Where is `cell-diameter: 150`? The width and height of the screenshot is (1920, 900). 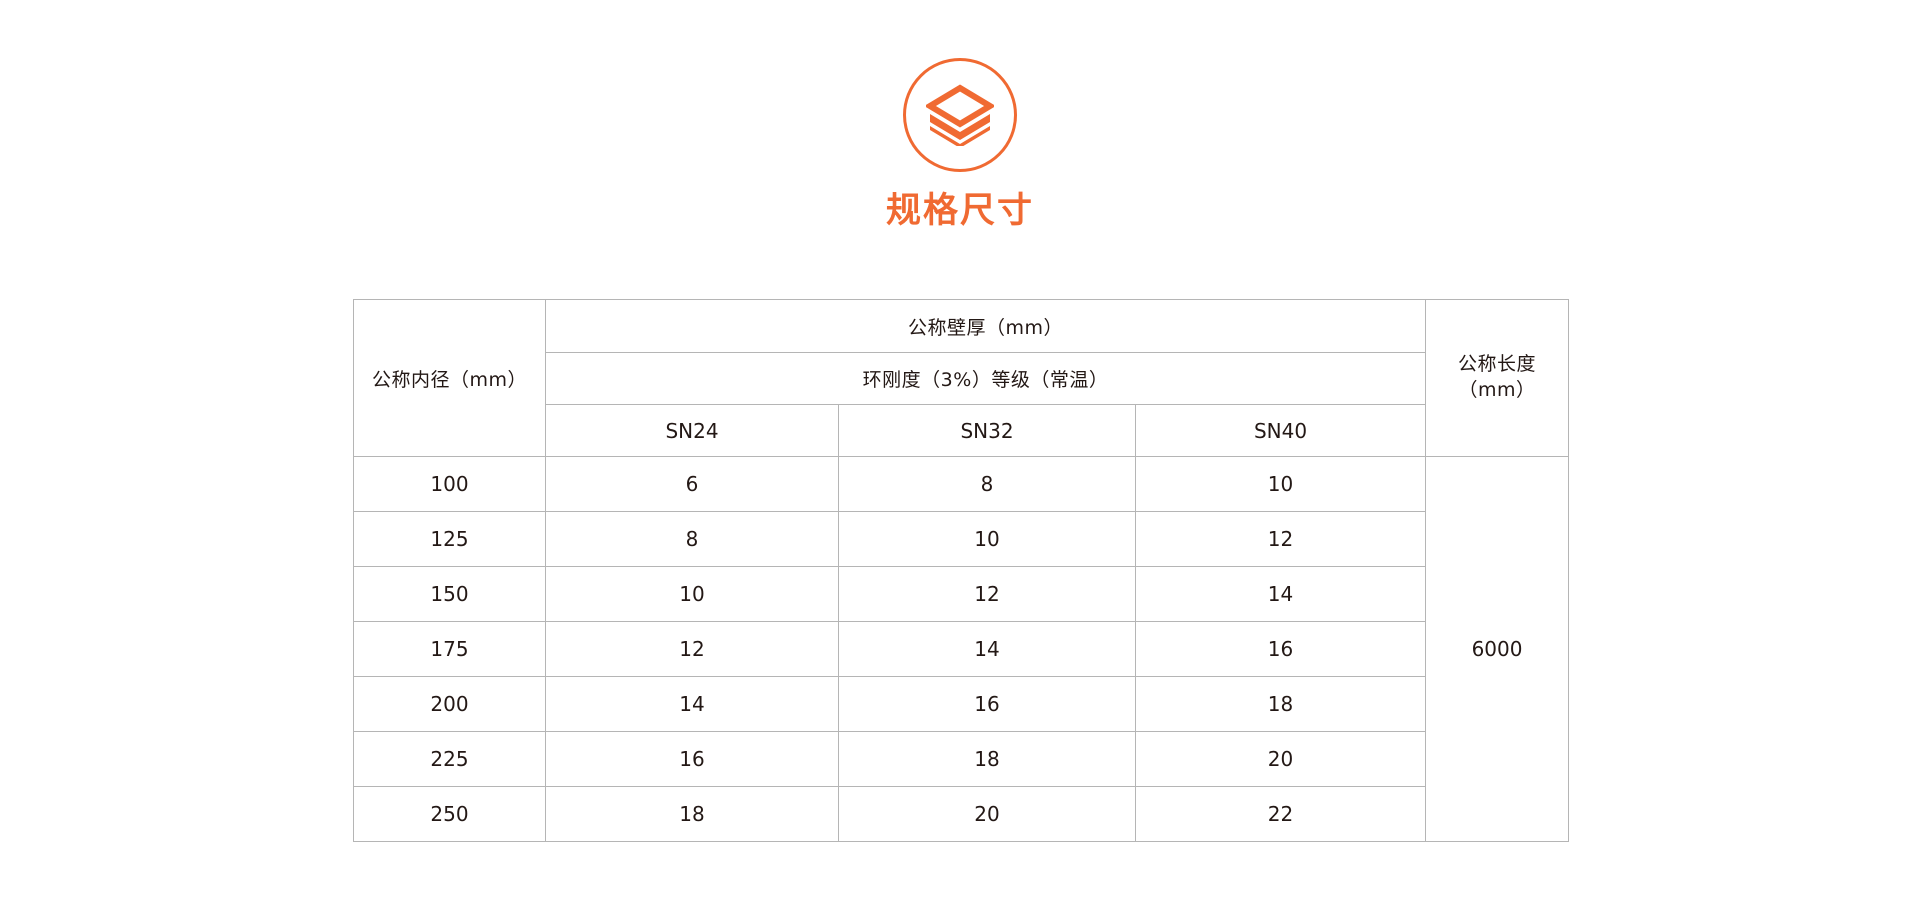 cell-diameter: 150 is located at coordinates (449, 594).